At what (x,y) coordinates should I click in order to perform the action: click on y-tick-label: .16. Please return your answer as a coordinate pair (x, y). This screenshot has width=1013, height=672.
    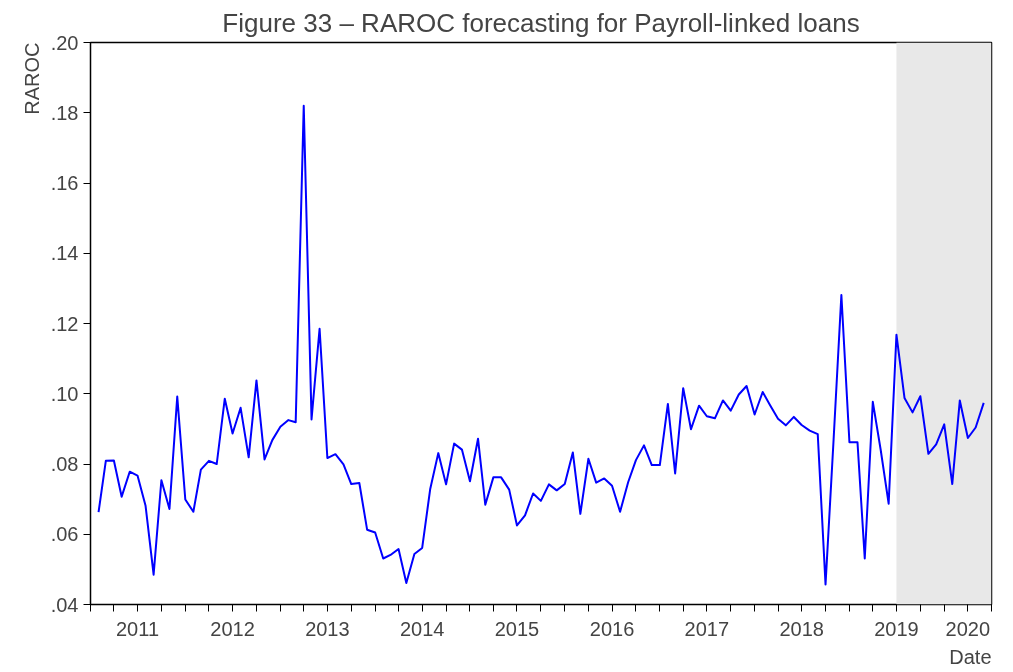
    Looking at the image, I should click on (64, 183).